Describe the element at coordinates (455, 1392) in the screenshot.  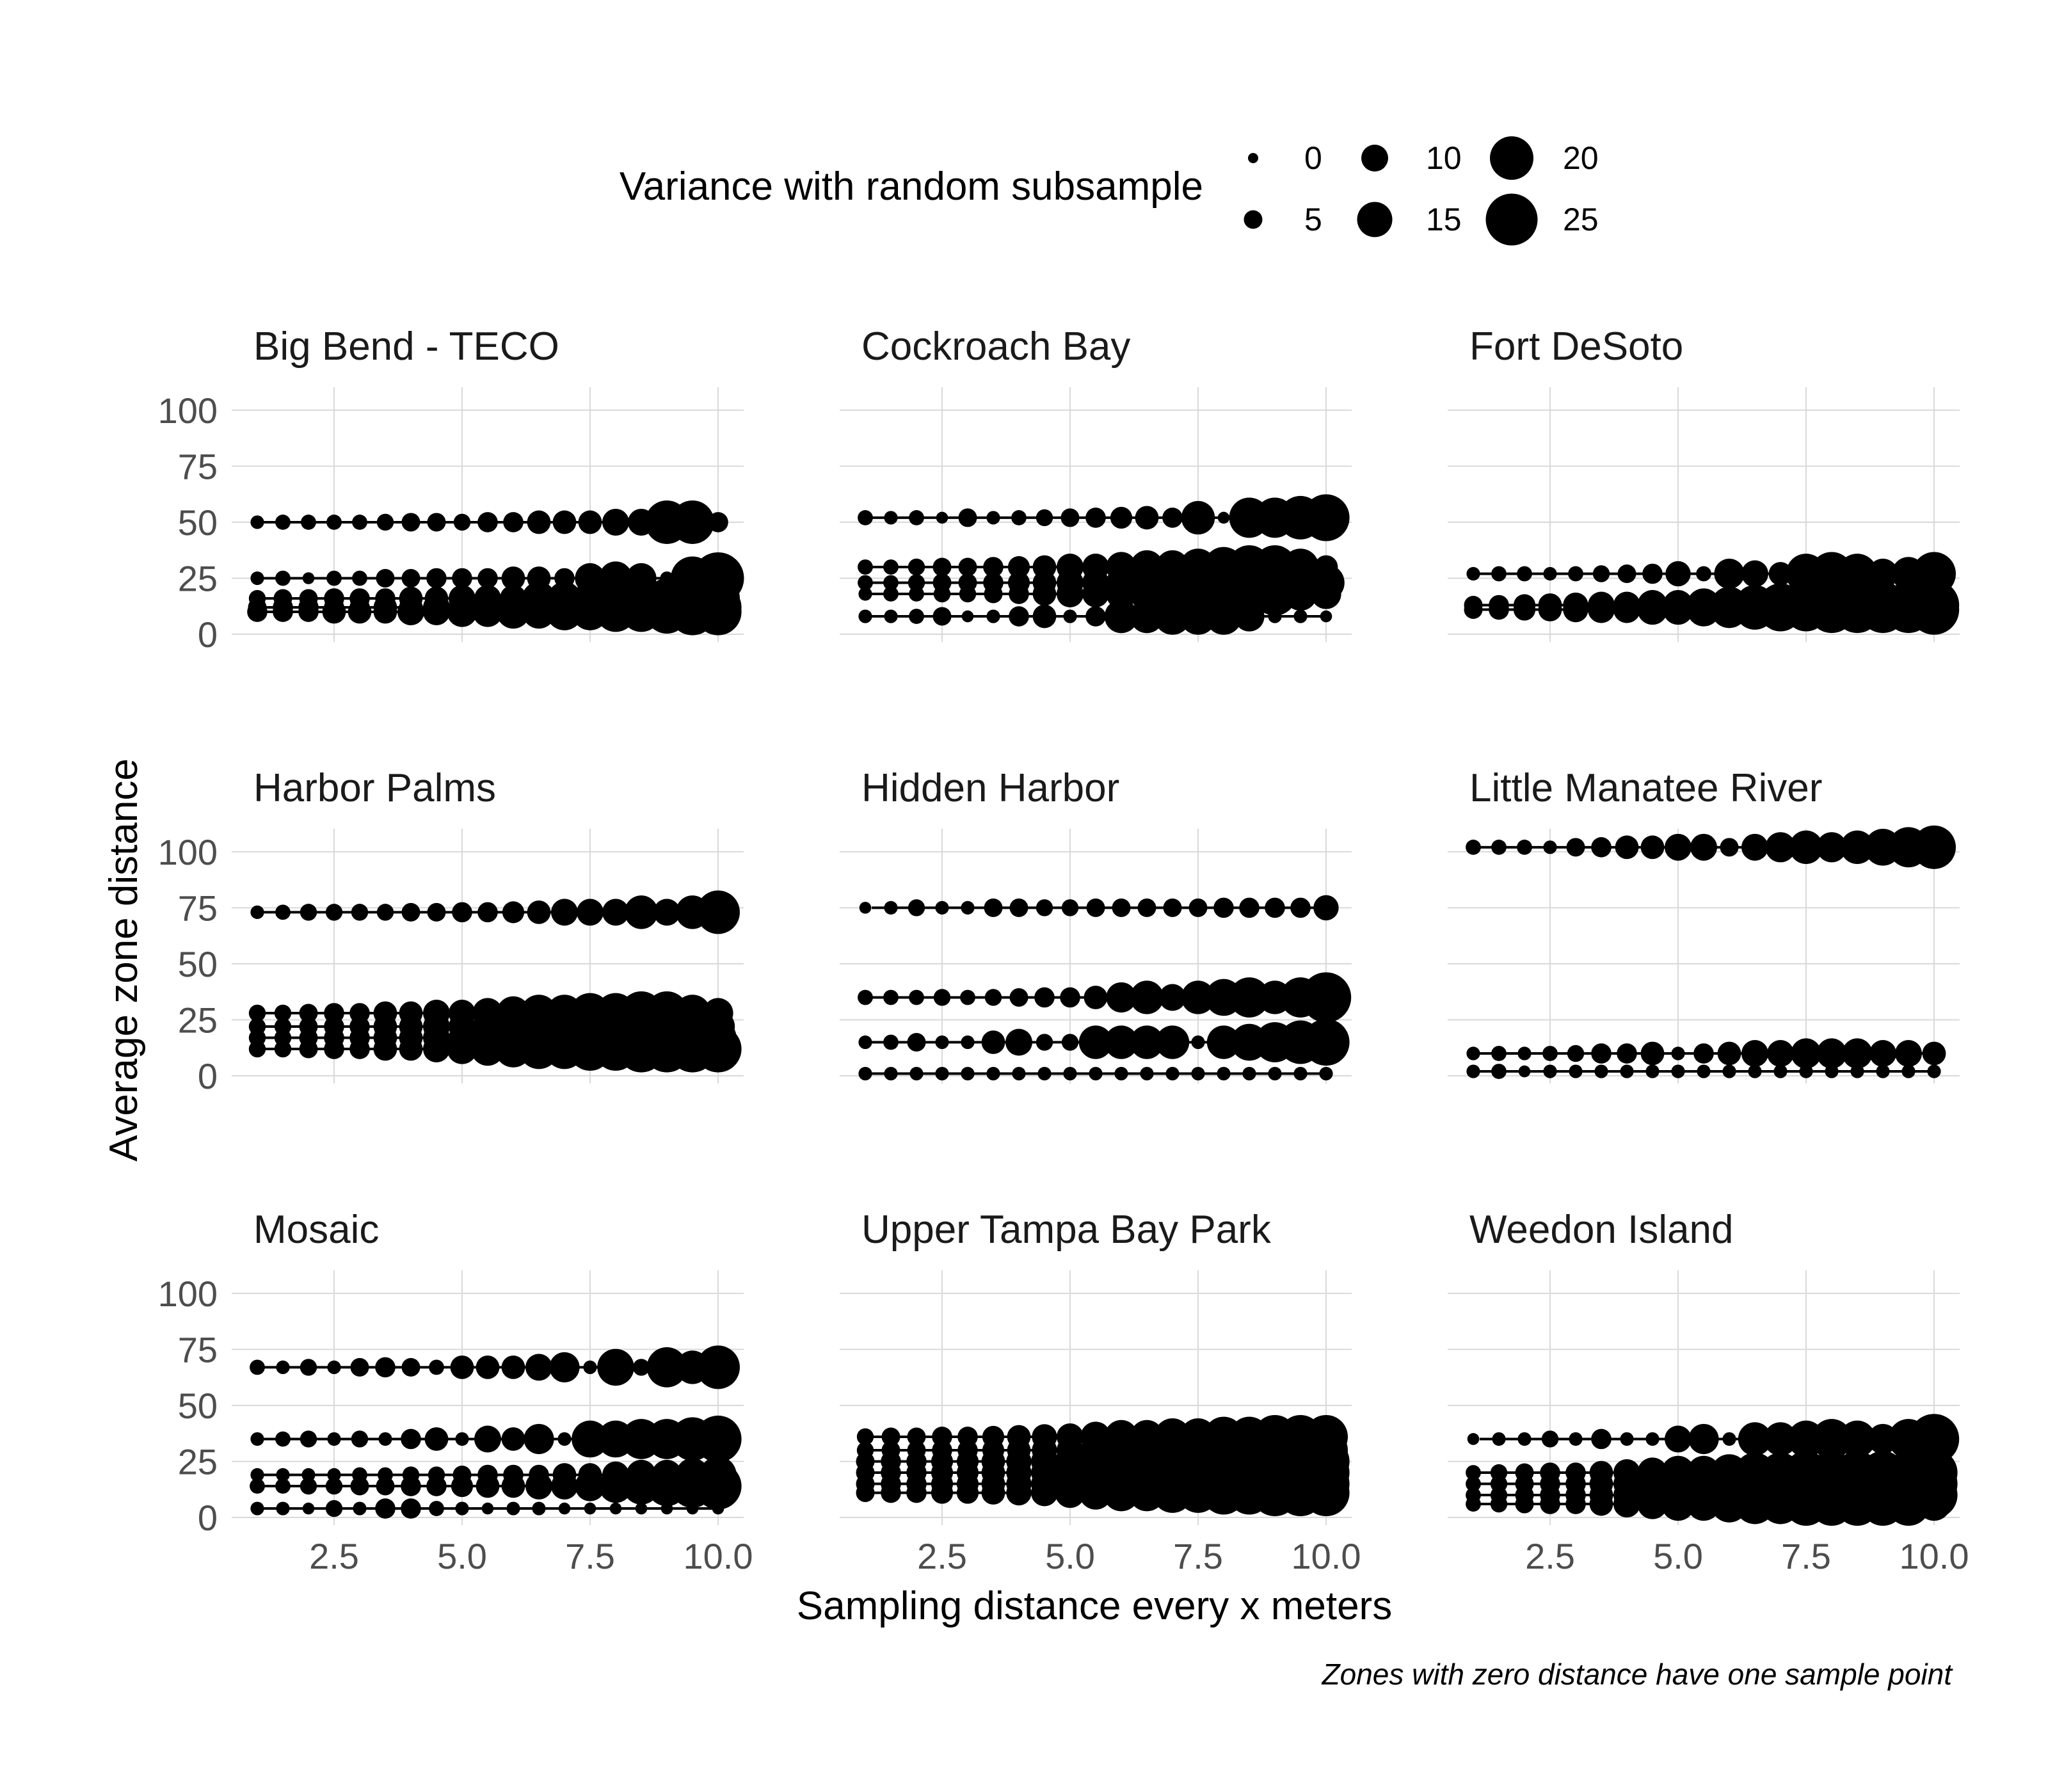
I see `panel: Mosaic 0 25 50 75 100 2.5 5.0 7.5 10.0` at that location.